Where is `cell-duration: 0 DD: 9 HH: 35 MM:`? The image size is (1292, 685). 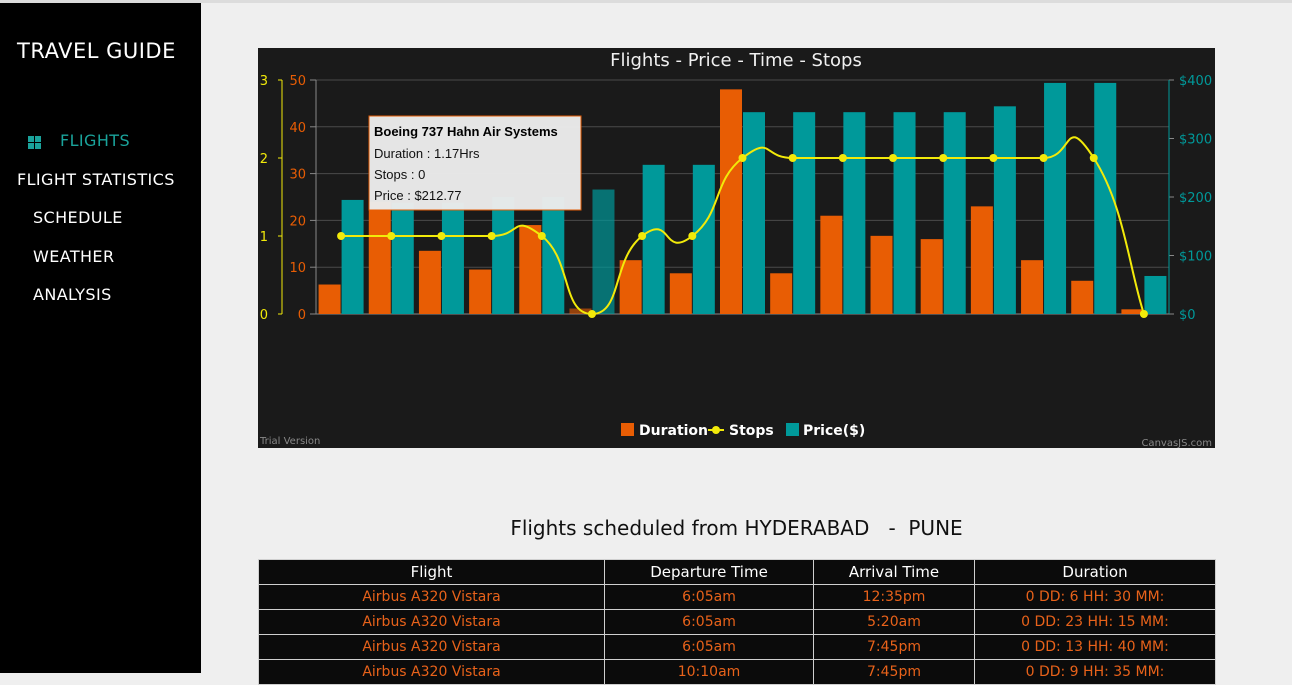
cell-duration: 0 DD: 9 HH: 35 MM: is located at coordinates (1095, 672).